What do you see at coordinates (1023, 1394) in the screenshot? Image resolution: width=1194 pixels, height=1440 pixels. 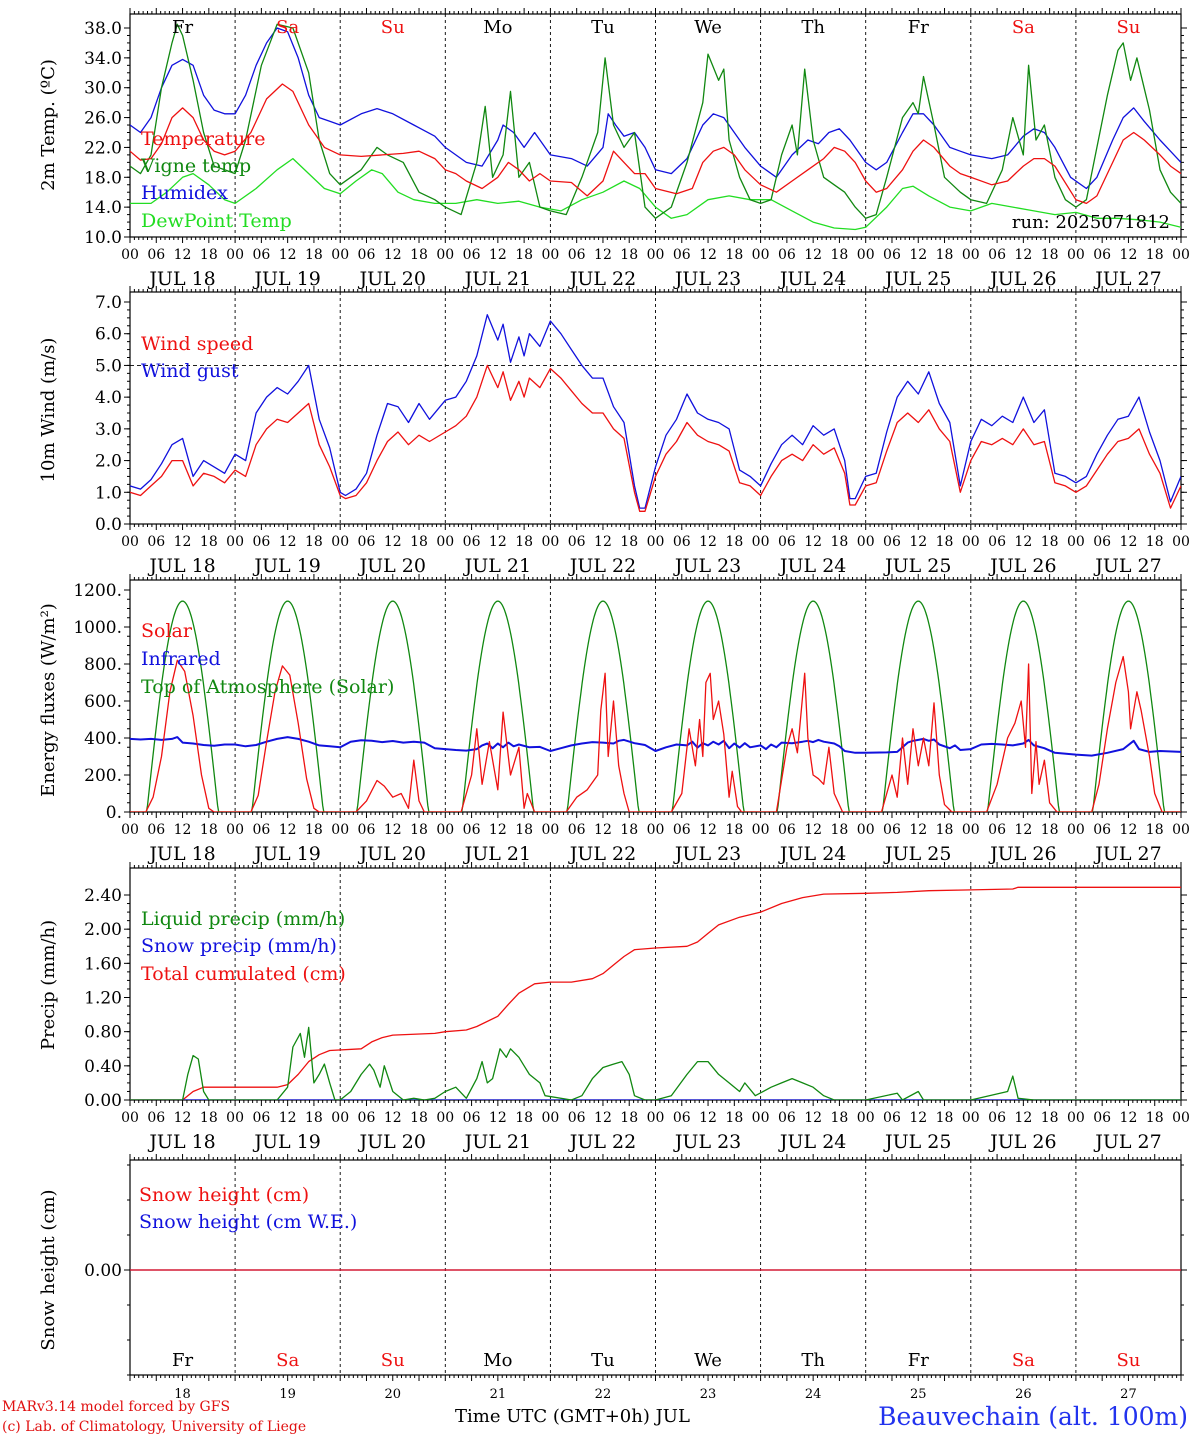 I see `day-number-label: 26` at bounding box center [1023, 1394].